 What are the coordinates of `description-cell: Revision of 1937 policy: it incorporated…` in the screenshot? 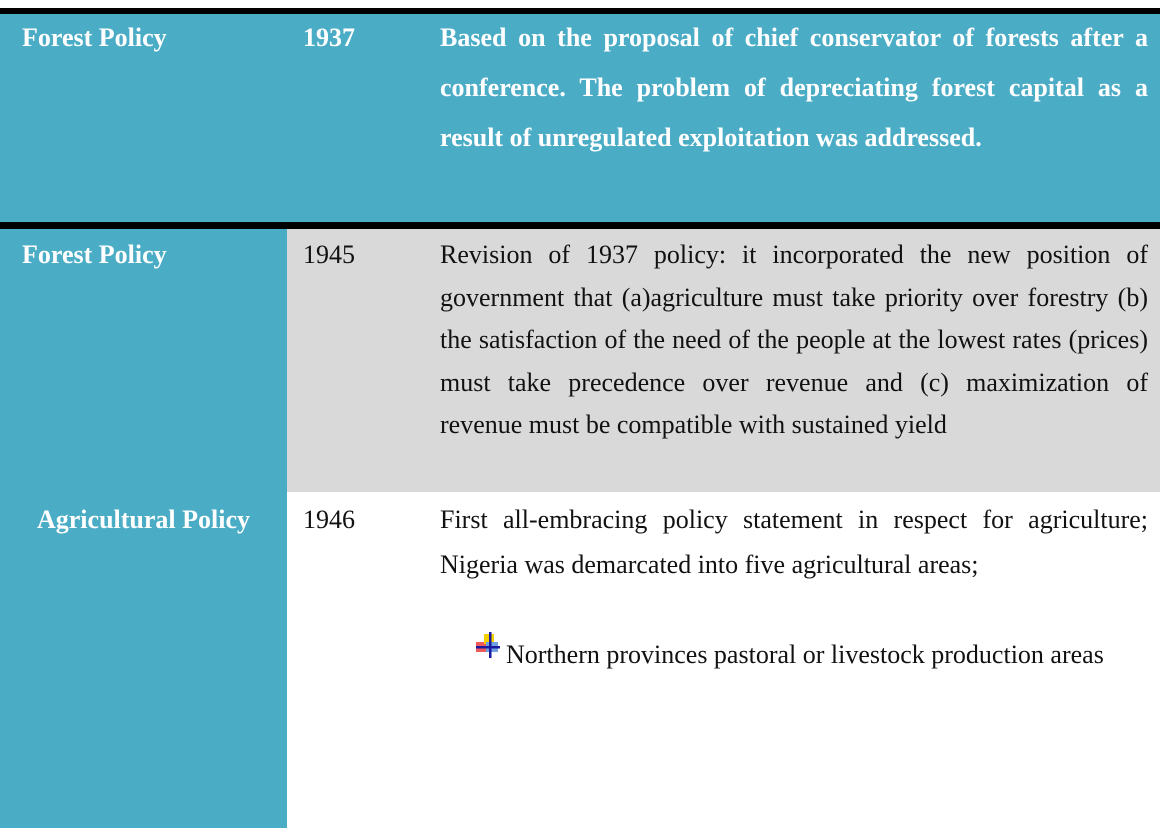 It's located at (794, 339).